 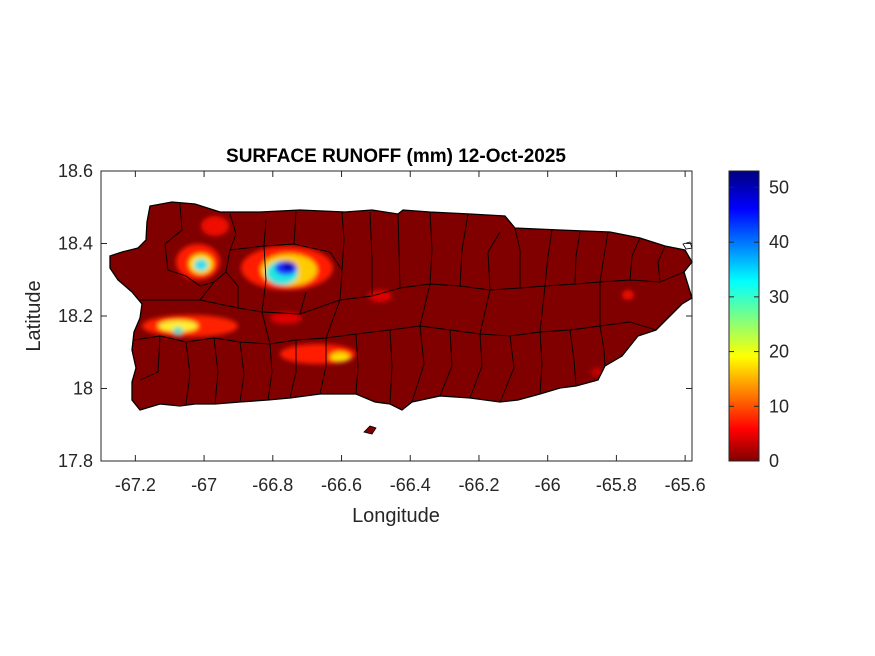 What do you see at coordinates (478, 485) in the screenshot?
I see `x-tick-label: -66.2` at bounding box center [478, 485].